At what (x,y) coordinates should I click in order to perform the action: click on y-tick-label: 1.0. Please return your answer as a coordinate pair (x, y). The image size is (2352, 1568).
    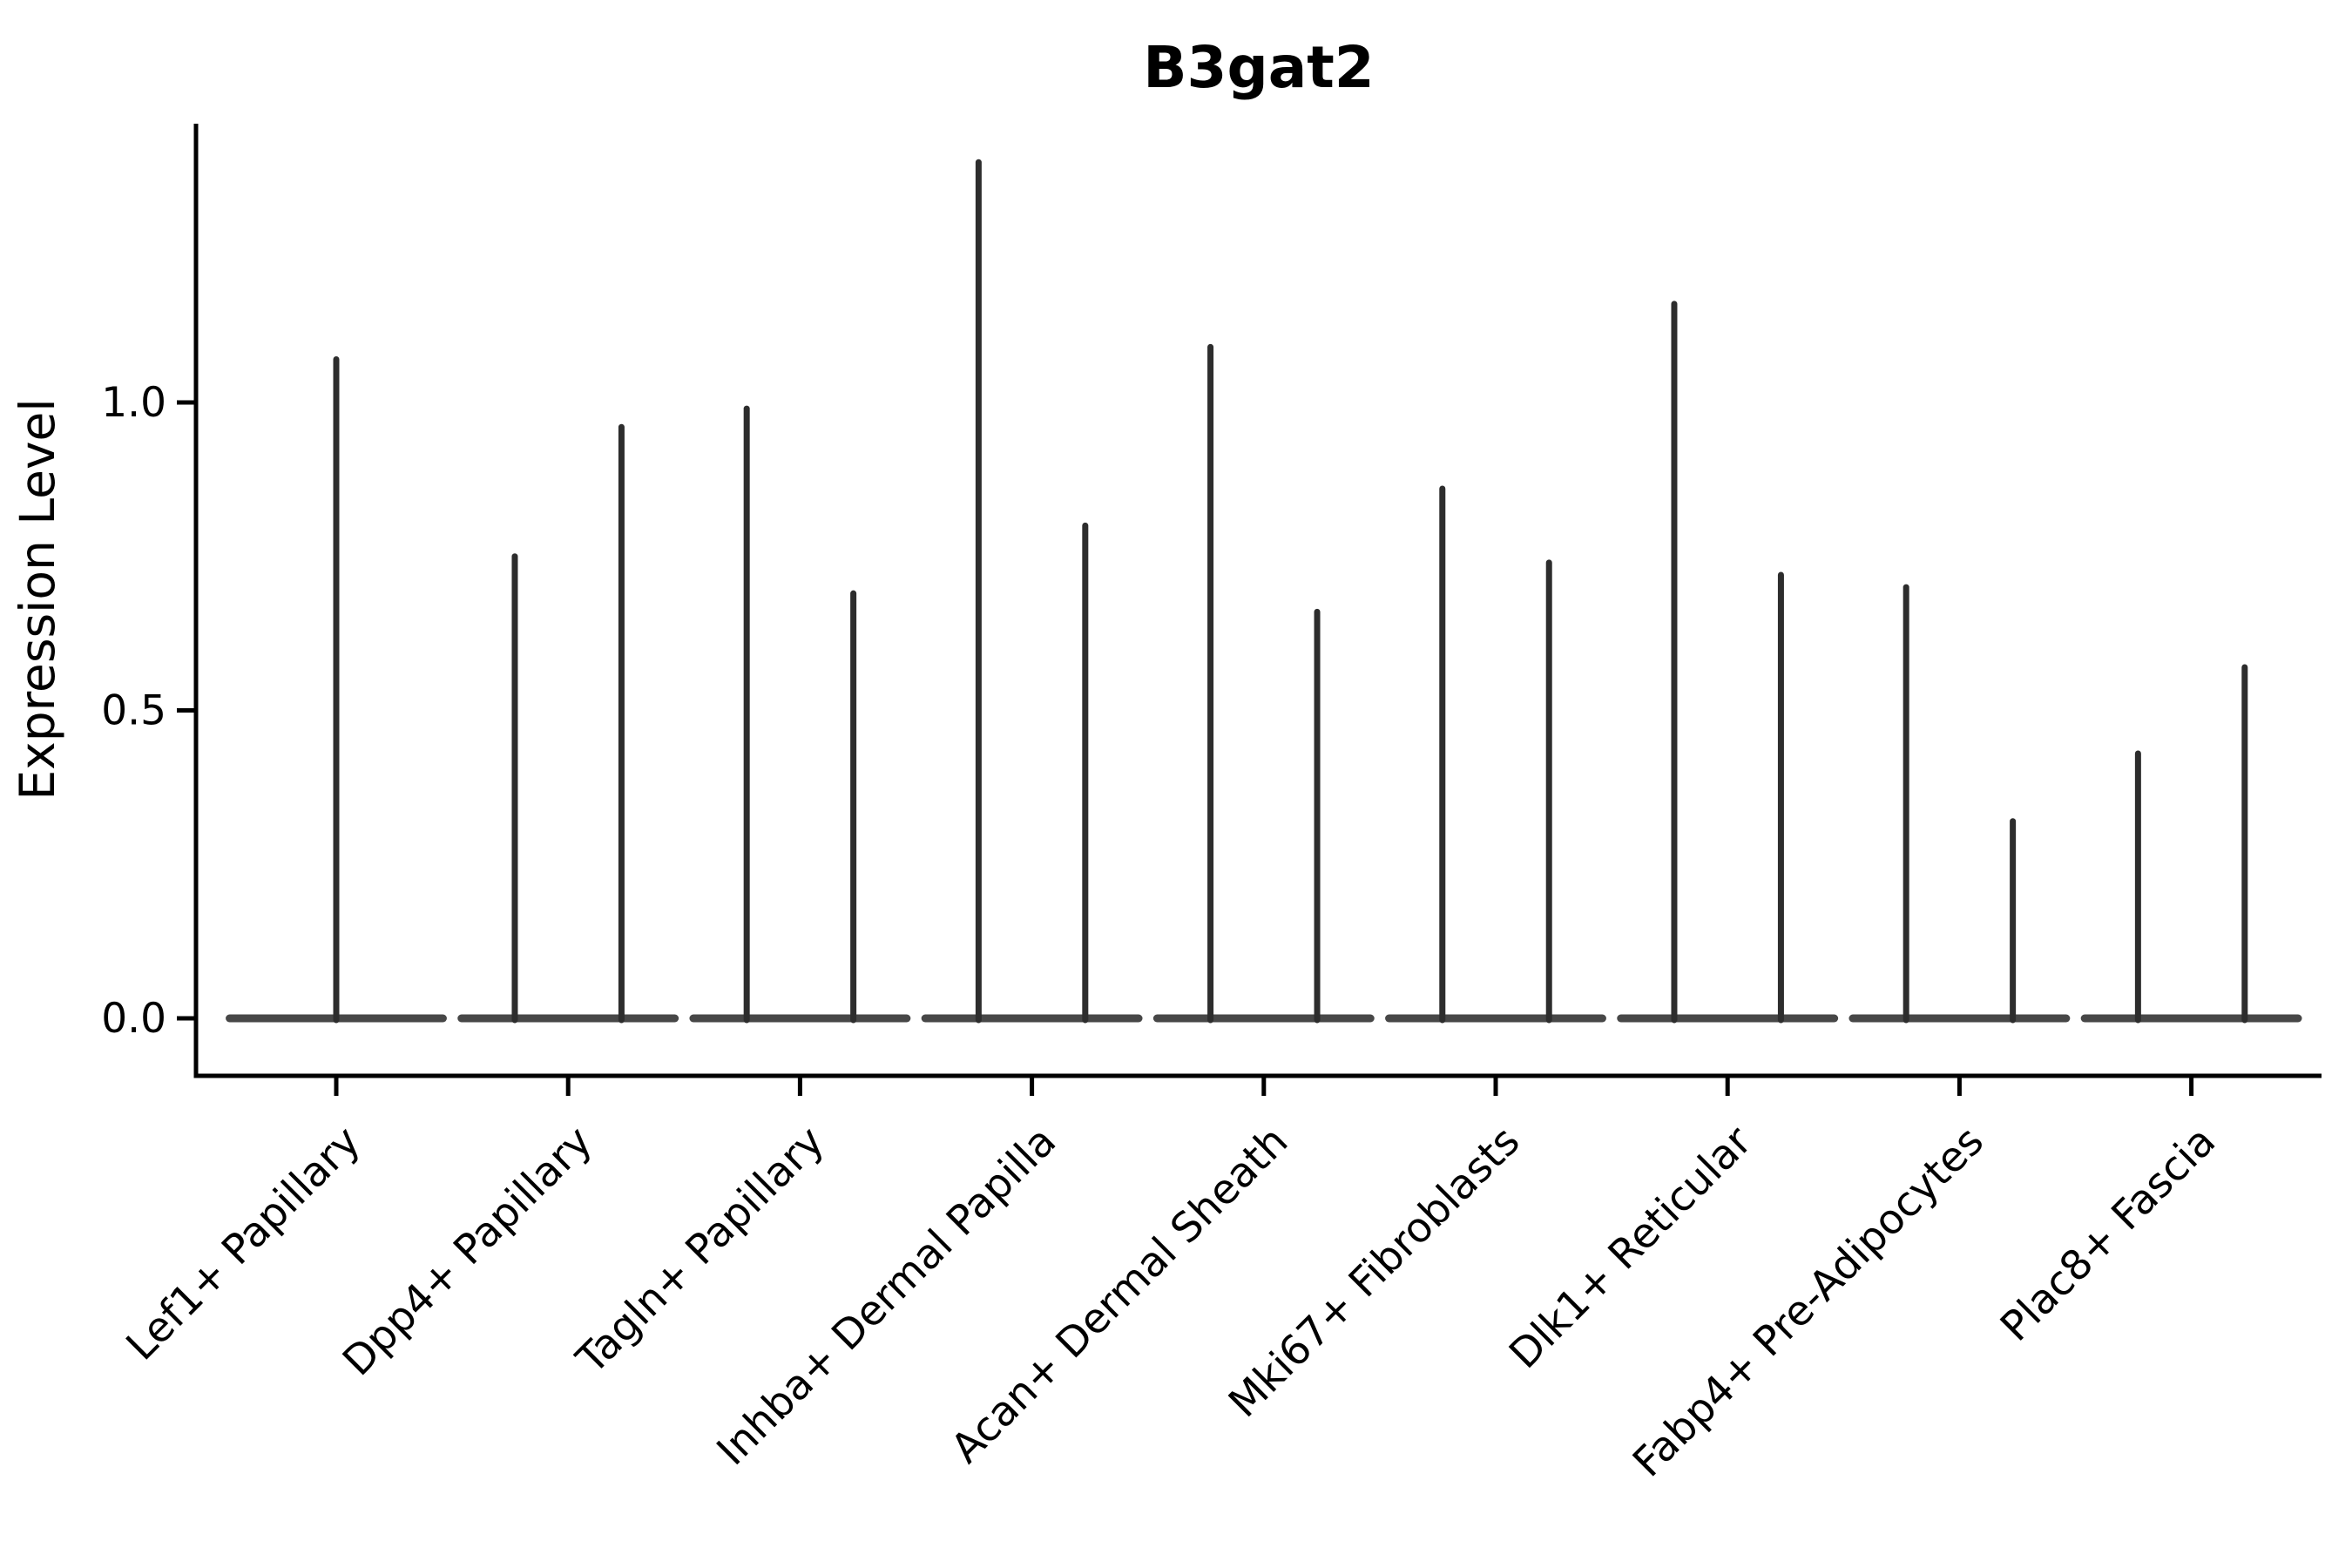
    Looking at the image, I should click on (134, 403).